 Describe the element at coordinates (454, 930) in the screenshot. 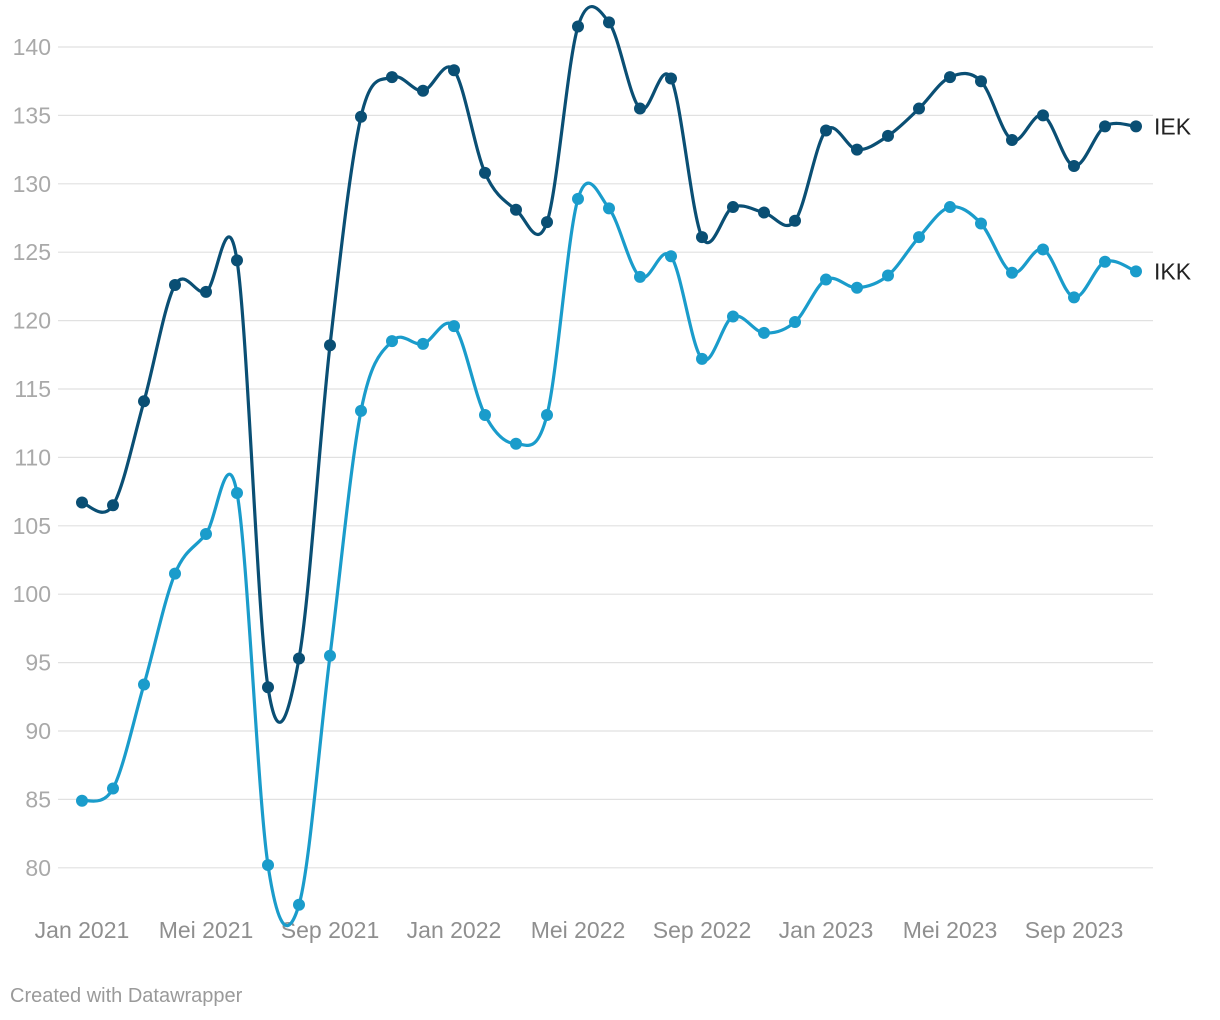

I see `x-tick-label: Jan 2022` at that location.